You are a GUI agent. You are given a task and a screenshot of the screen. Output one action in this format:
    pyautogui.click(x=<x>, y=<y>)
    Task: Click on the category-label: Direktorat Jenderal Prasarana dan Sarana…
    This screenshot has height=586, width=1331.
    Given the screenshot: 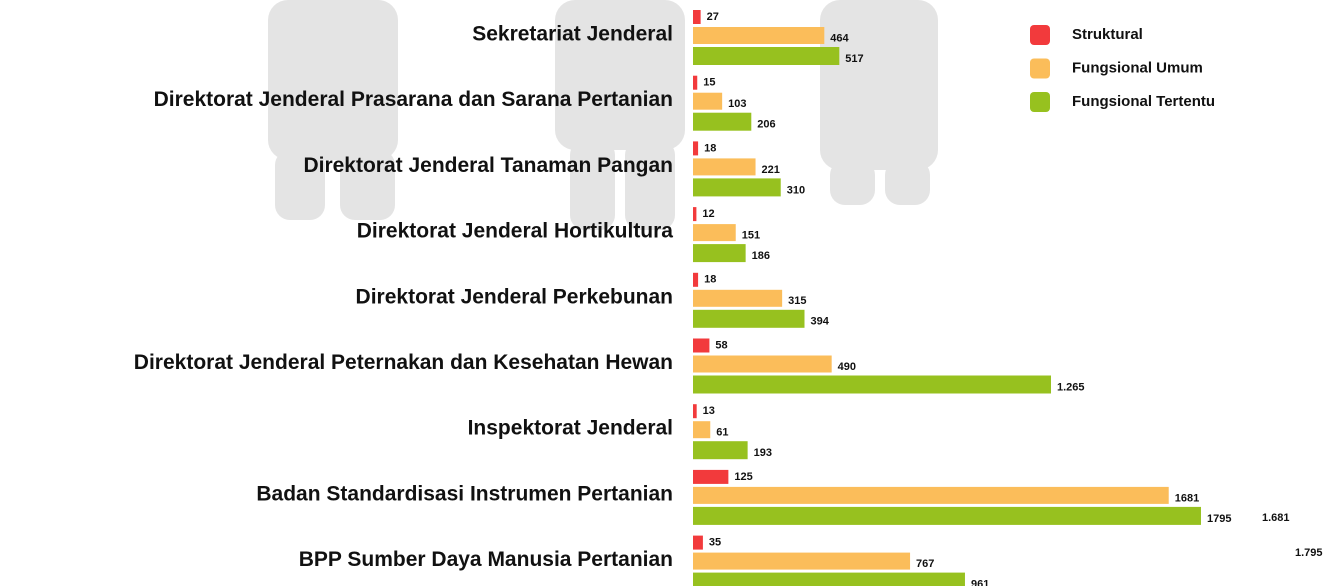 What is the action you would take?
    pyautogui.click(x=413, y=99)
    